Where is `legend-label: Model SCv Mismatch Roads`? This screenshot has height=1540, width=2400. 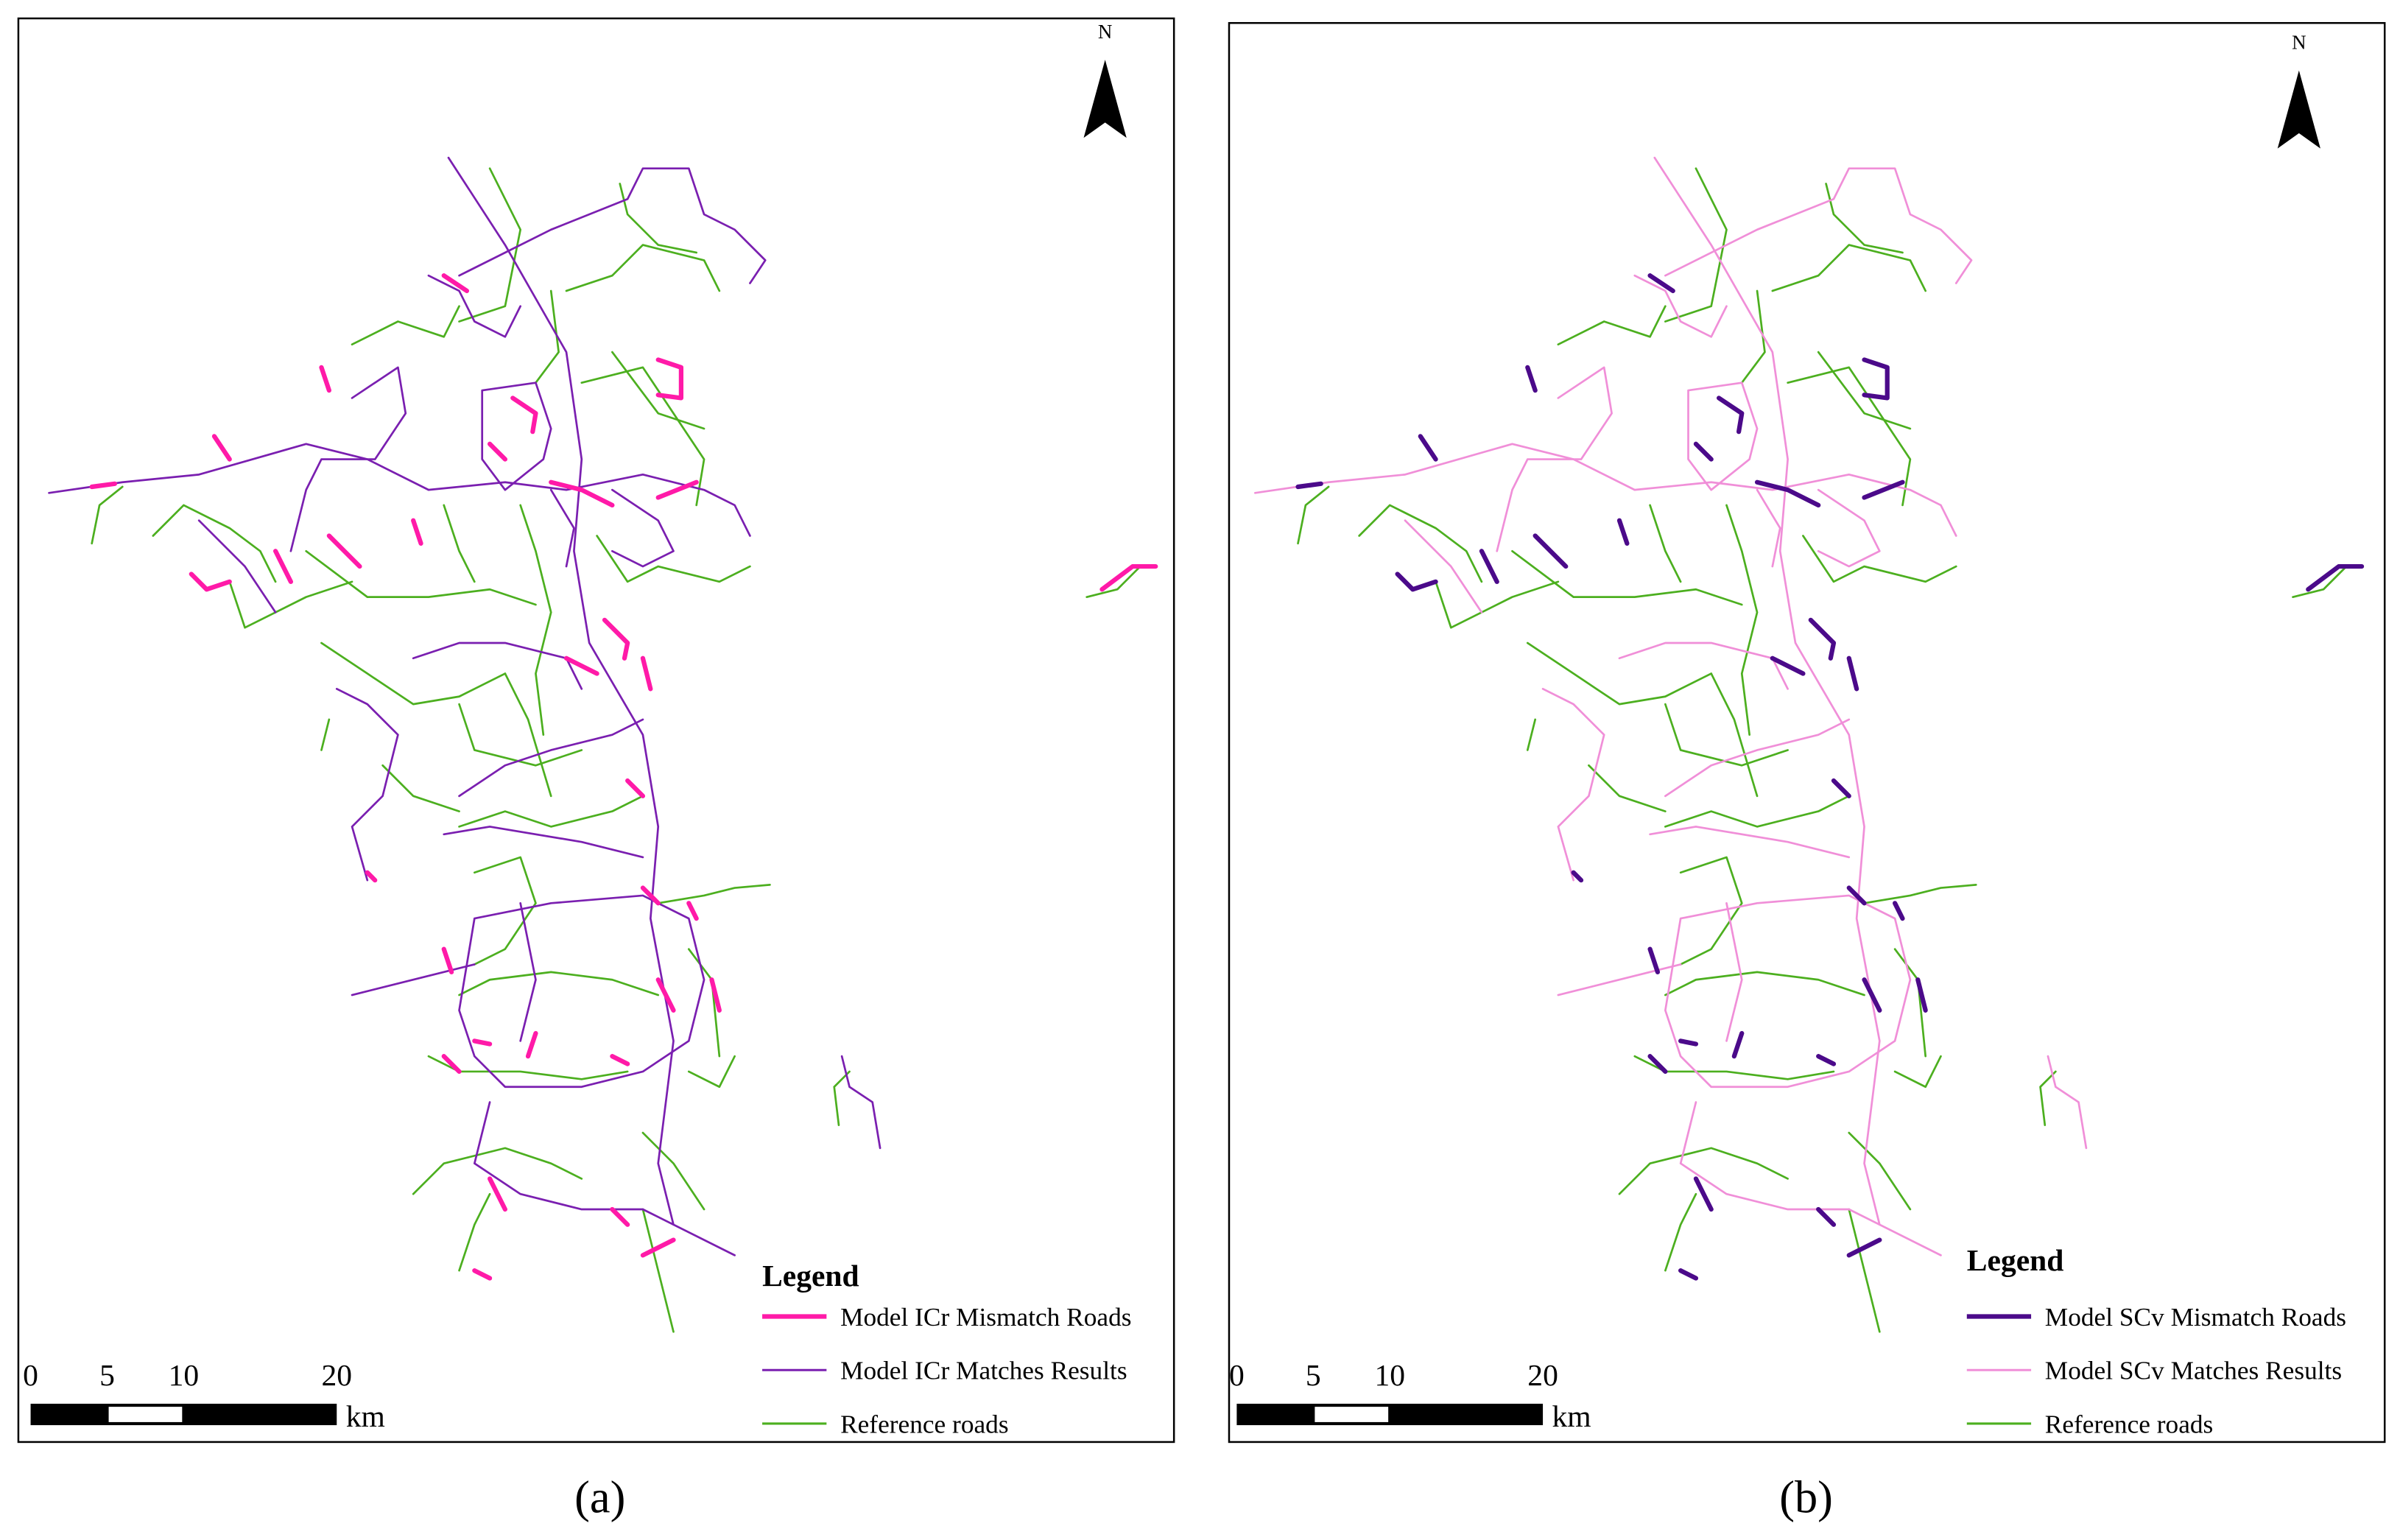
legend-label: Model SCv Mismatch Roads is located at coordinates (2195, 1317).